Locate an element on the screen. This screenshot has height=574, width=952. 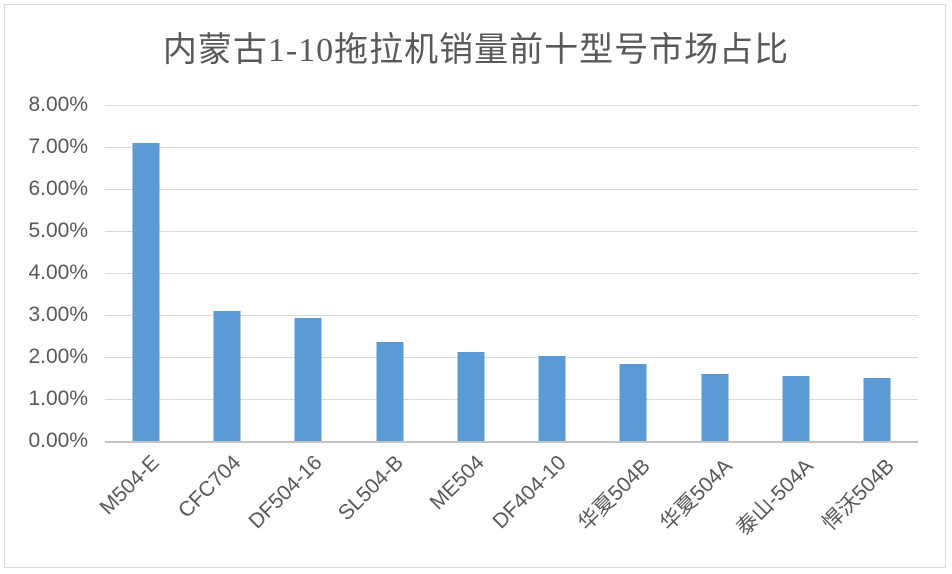
bar-泰山-504A is located at coordinates (796, 408).